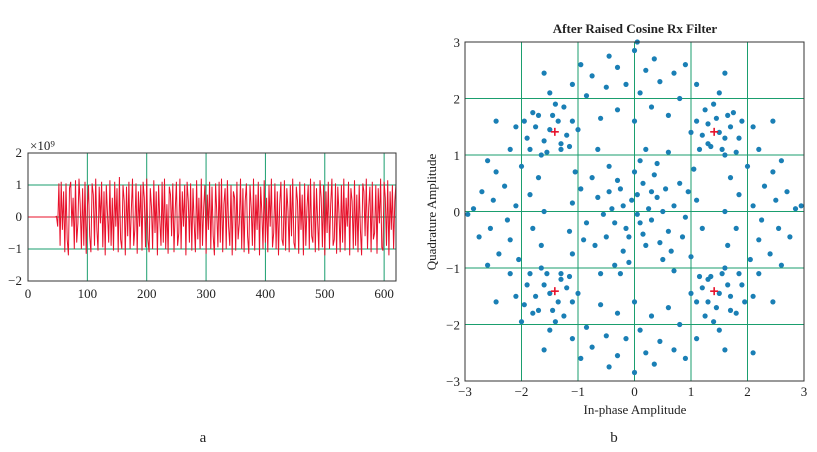 This screenshot has height=452, width=817. I want to click on panel-a-x-tick-label: 600, so click(384, 293).